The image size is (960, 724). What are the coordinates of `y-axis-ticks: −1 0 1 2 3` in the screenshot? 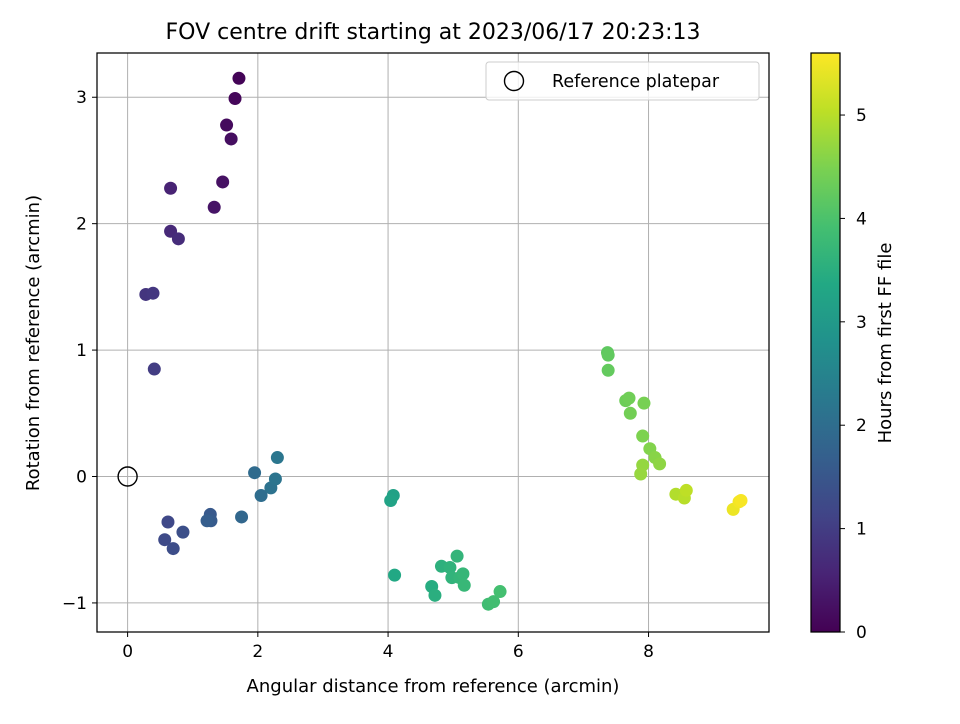 It's located at (79, 351).